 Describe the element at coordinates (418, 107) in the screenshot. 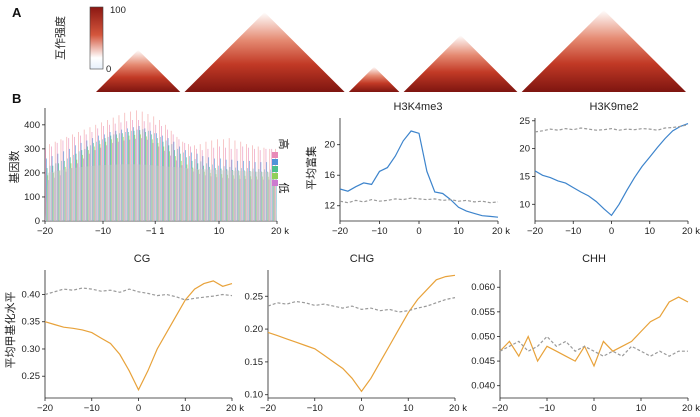

I see `h3k4me3-title: H3K4me3` at that location.